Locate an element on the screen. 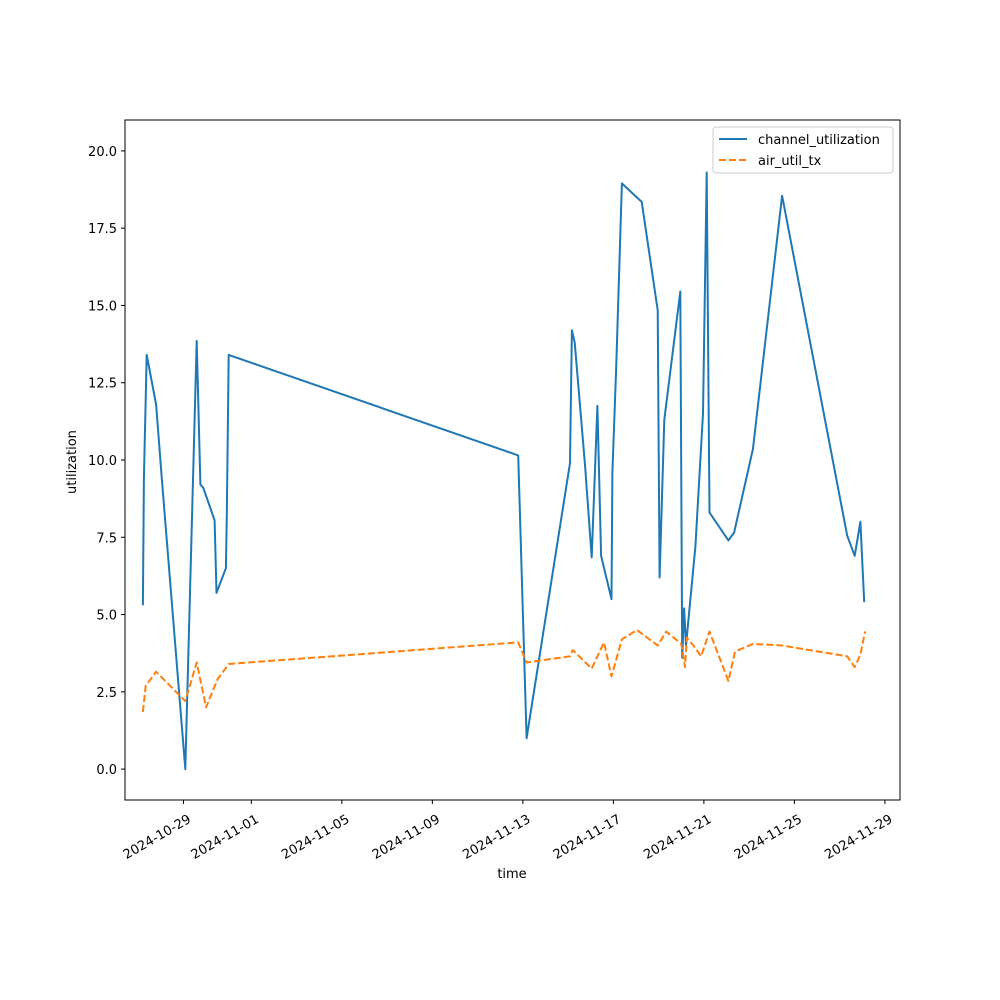  y-tick-label: 20.0 is located at coordinates (102, 152).